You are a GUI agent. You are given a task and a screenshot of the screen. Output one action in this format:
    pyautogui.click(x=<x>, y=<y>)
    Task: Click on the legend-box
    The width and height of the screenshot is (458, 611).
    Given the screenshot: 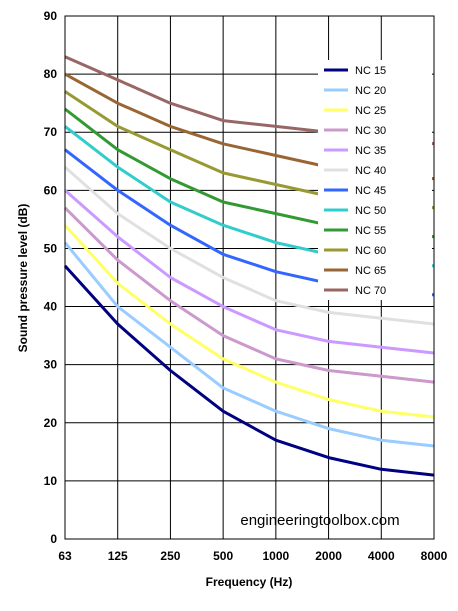 What is the action you would take?
    pyautogui.click(x=375, y=180)
    